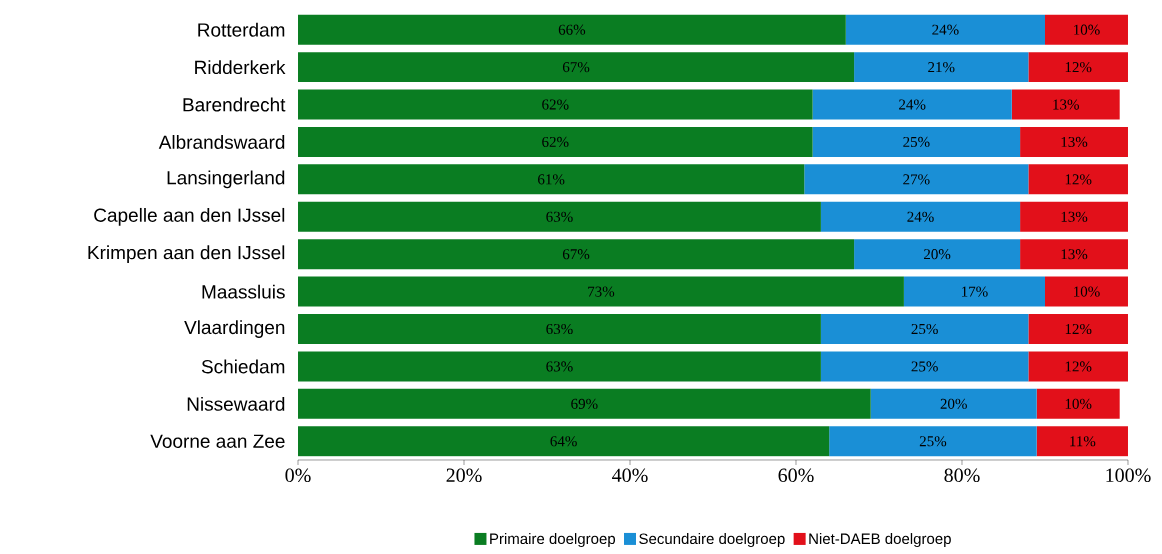 This screenshot has width=1162, height=554. Describe the element at coordinates (226, 179) in the screenshot. I see `y-tick-label: Lansingerland` at that location.